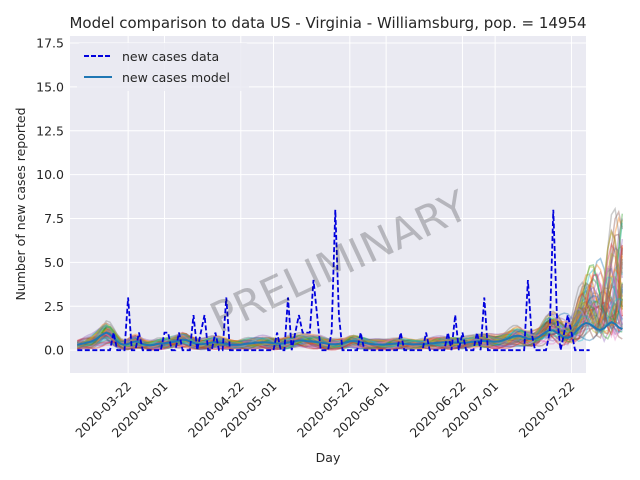 The height and width of the screenshot is (480, 640). Describe the element at coordinates (54, 306) in the screenshot. I see `y-tick-label: 2.5` at that location.